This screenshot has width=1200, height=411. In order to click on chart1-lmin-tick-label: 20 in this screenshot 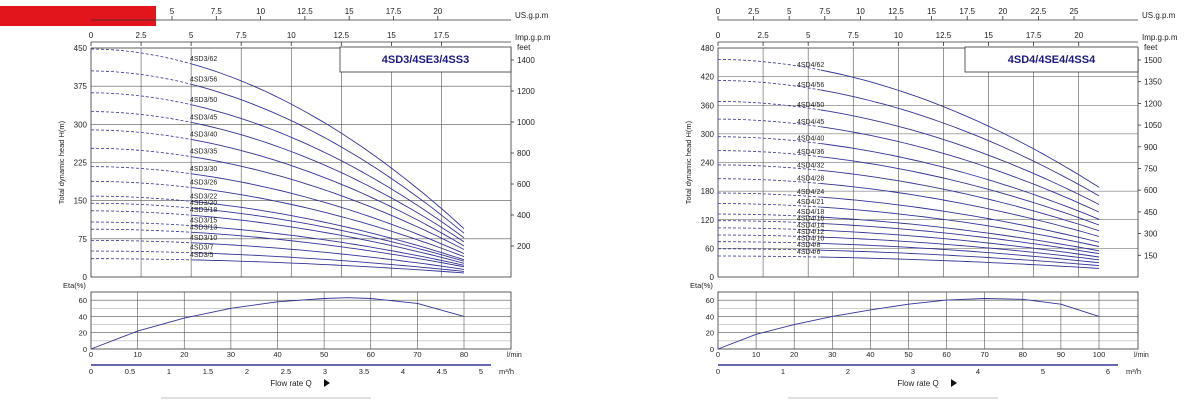, I will do `click(184, 354)`.